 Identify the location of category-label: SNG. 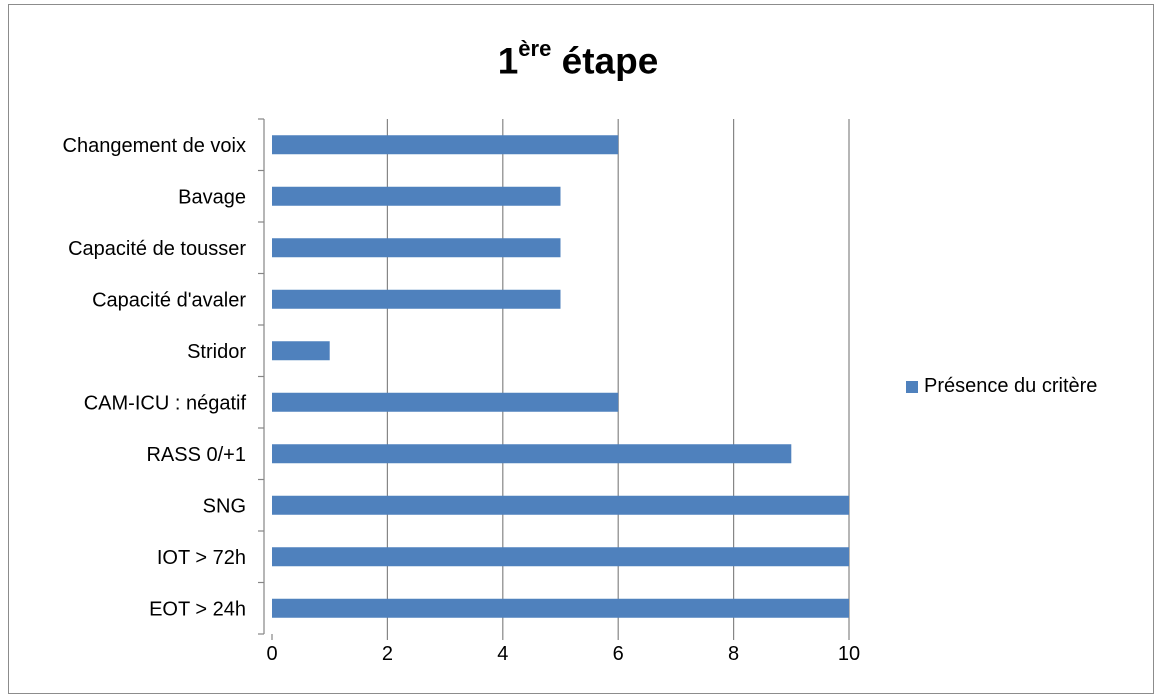
(224, 506).